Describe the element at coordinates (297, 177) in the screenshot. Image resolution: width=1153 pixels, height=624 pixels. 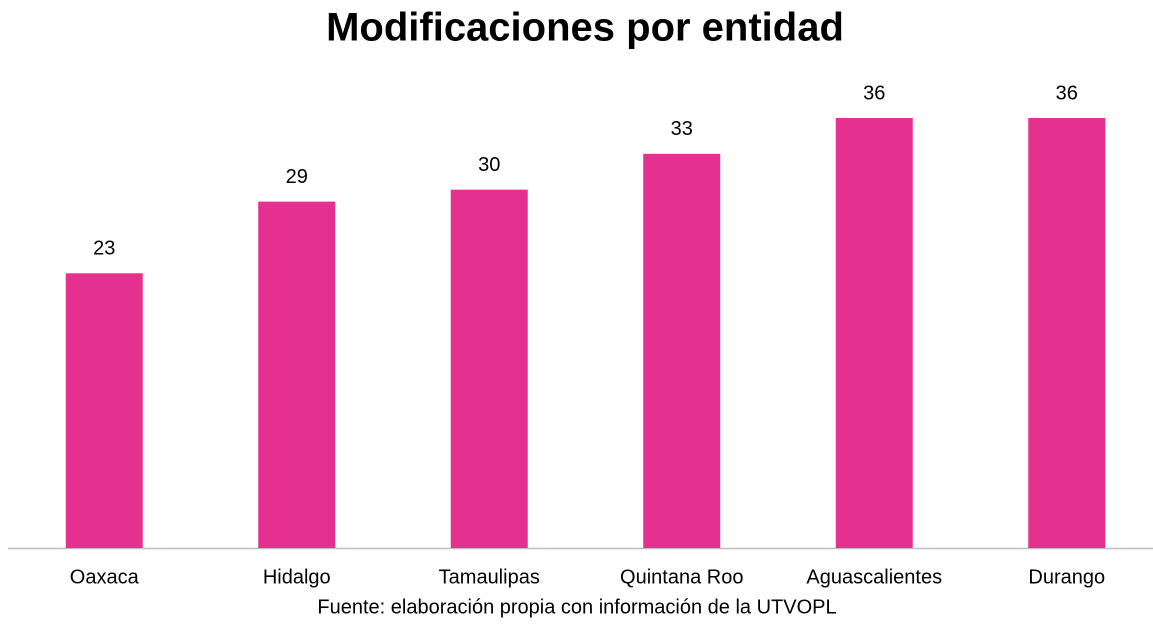
I see `data-label: 29` at that location.